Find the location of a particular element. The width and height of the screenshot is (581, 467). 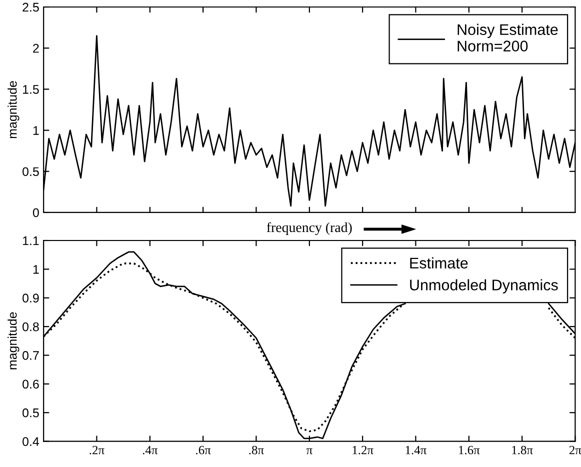

y-tick-label: 0 is located at coordinates (35, 213).